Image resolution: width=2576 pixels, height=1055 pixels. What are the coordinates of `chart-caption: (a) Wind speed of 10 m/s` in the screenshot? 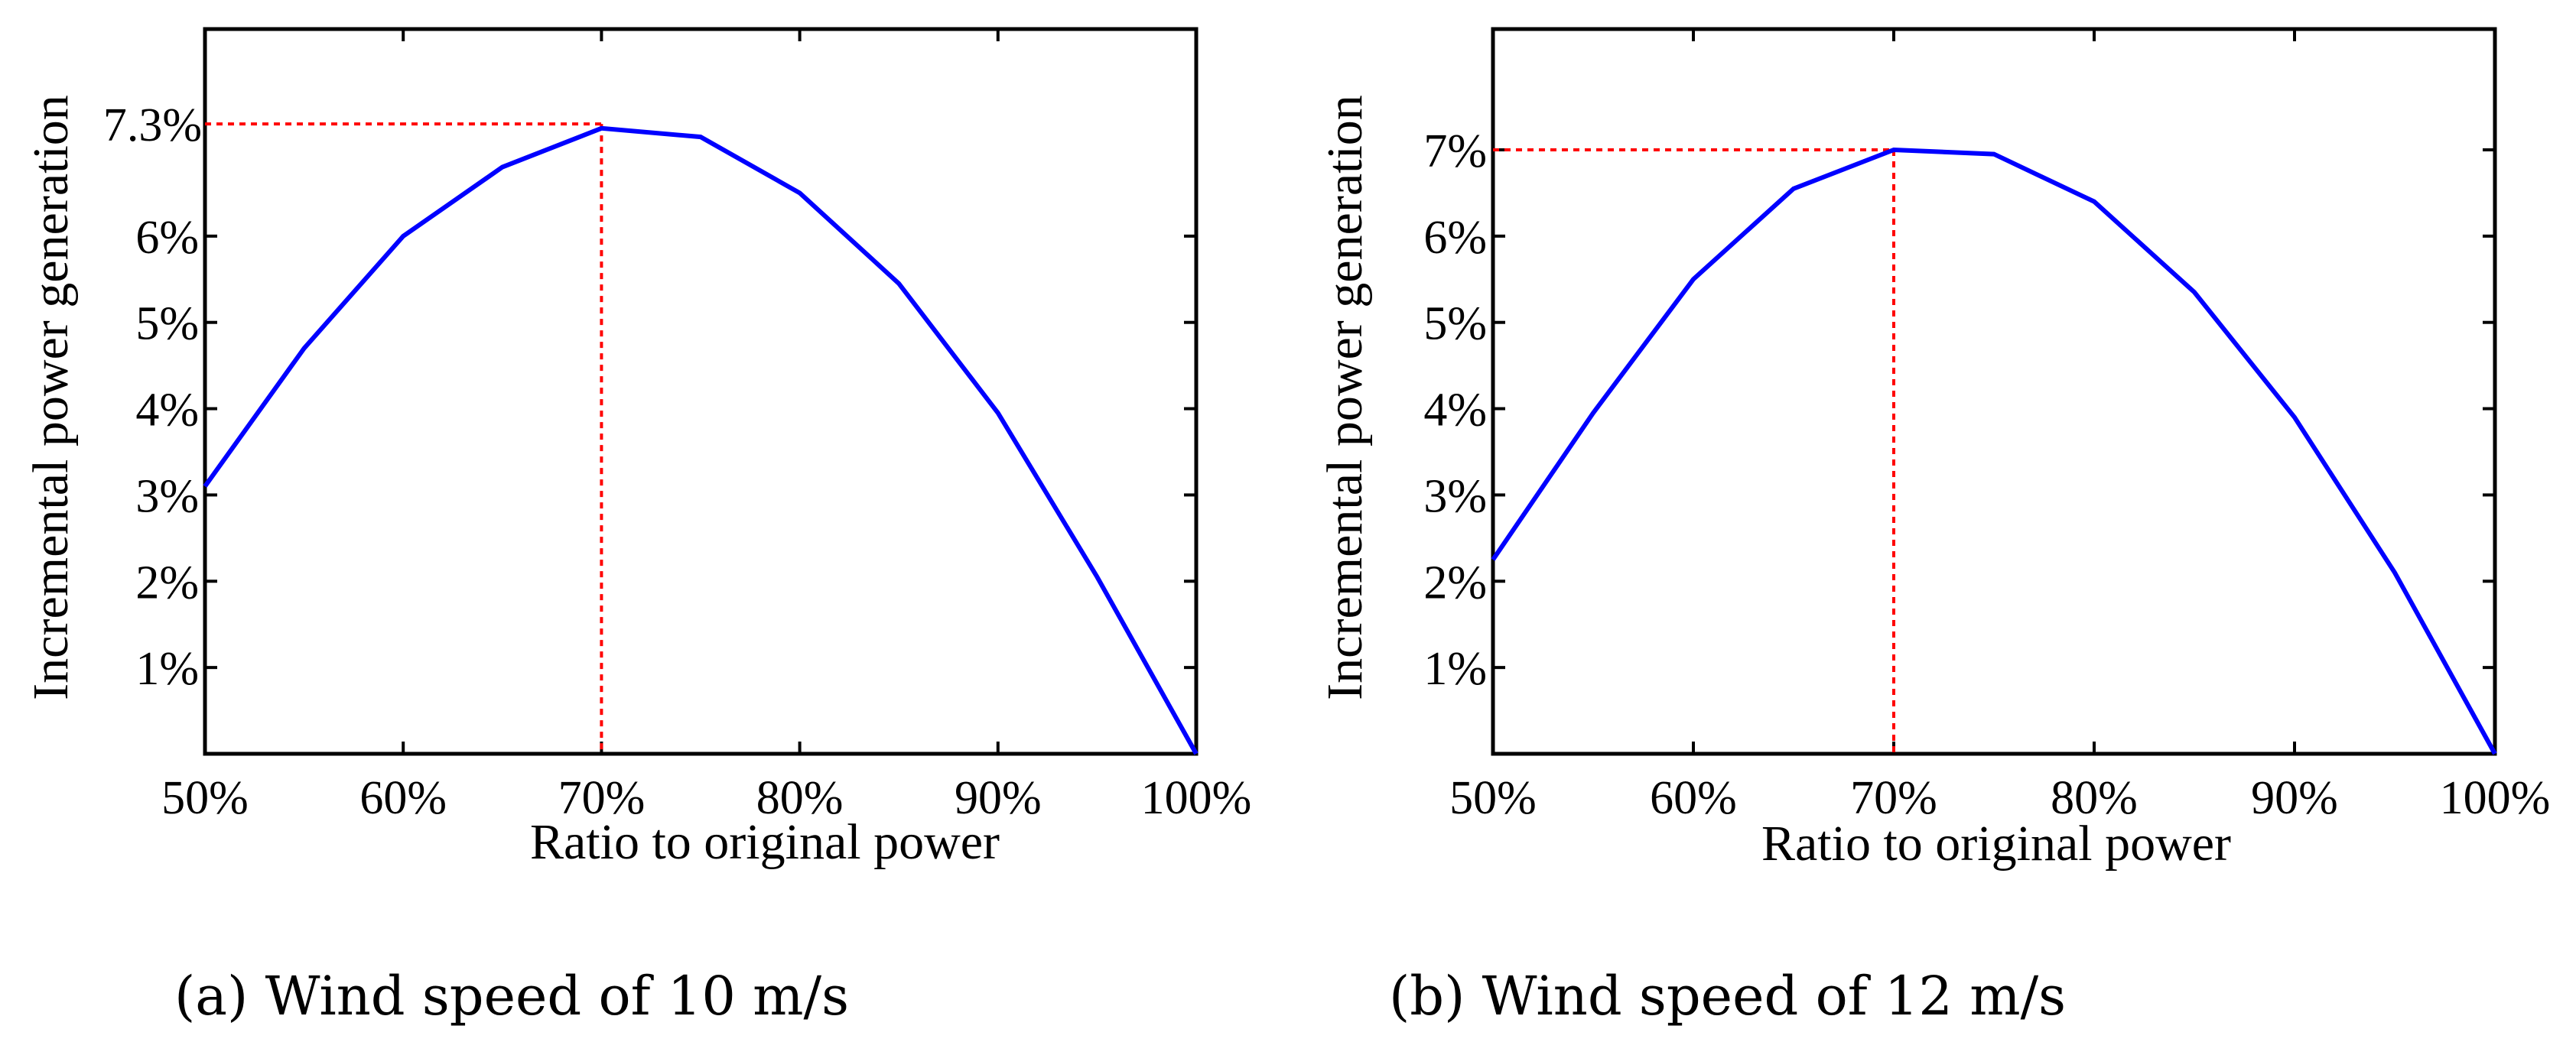 It's located at (511, 996).